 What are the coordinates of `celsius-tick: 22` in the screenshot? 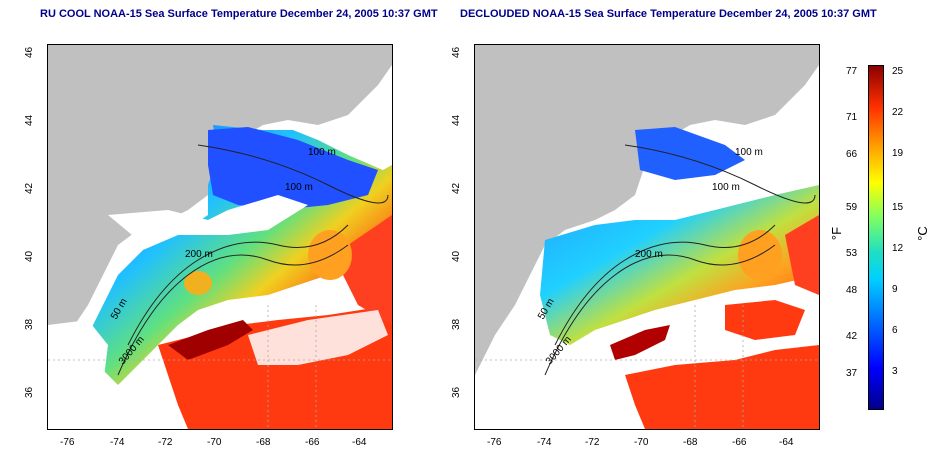 It's located at (898, 112).